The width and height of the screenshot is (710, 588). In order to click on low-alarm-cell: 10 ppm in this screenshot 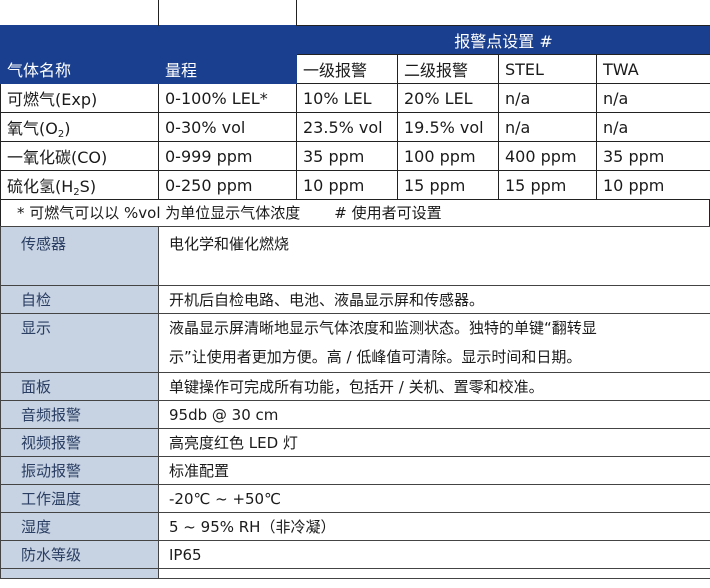, I will do `click(347, 185)`.